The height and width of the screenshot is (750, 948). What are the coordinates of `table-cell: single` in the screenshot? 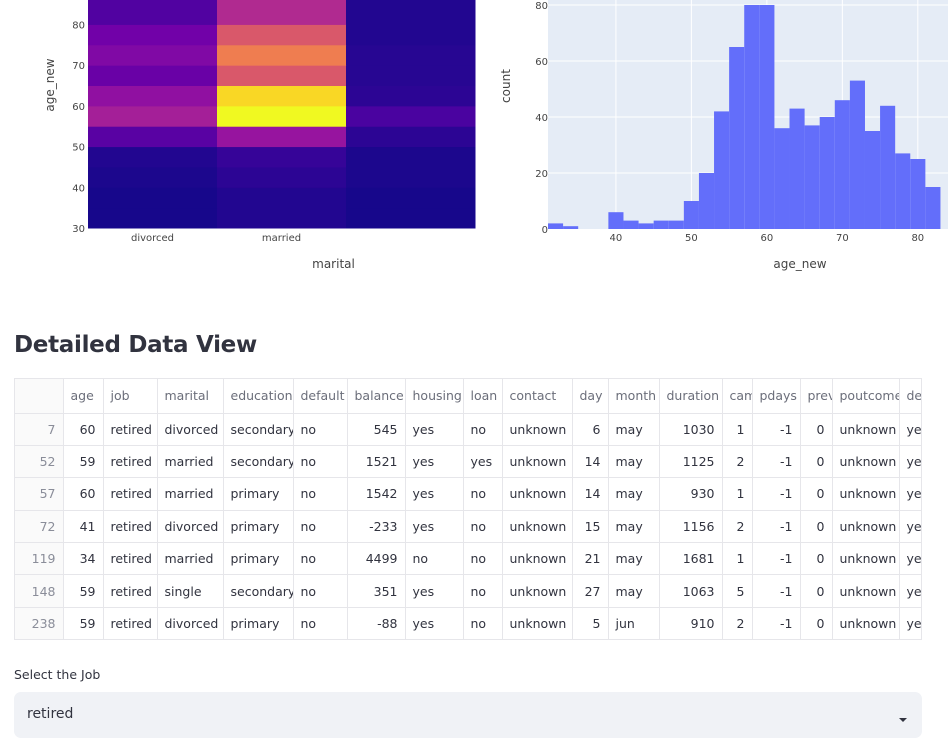 It's located at (190, 591).